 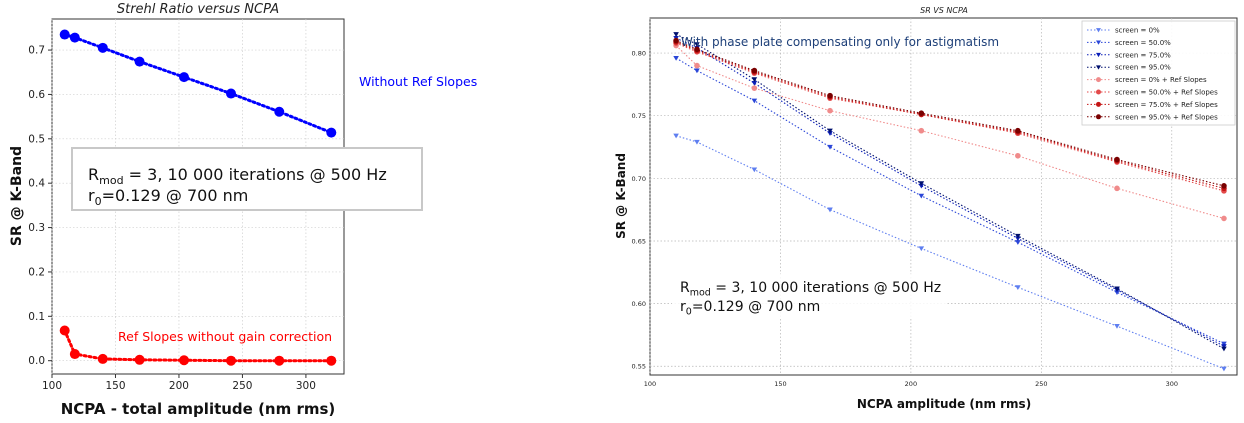 I want to click on y-tick-label: 0.2, so click(x=36, y=272).